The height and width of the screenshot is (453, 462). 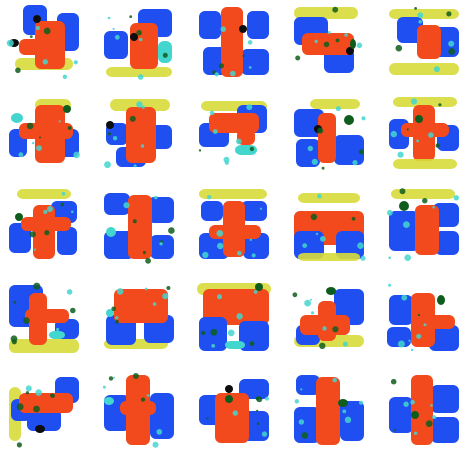 I want to click on sample-r4-c1, so click(x=44, y=318).